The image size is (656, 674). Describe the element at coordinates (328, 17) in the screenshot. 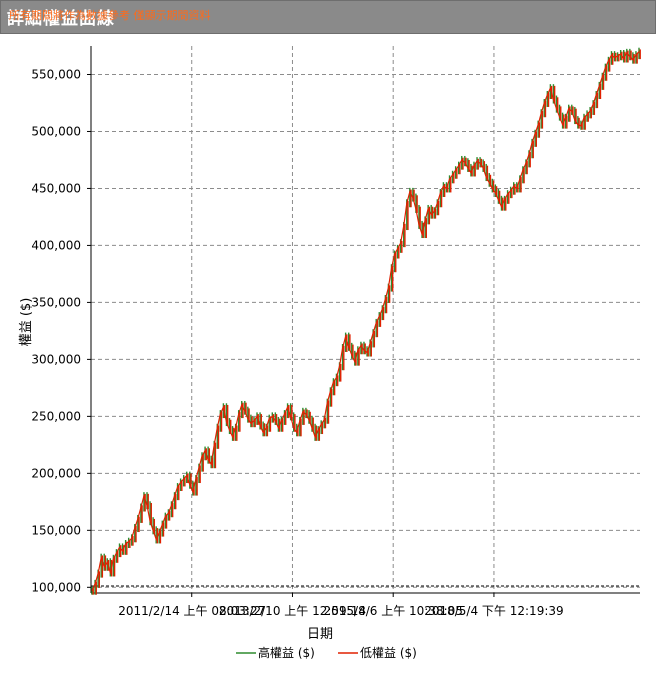

I see `window-titlebar: 詳細權益曲線 所有期間將作為數據參考 僅顯示期間資料` at that location.